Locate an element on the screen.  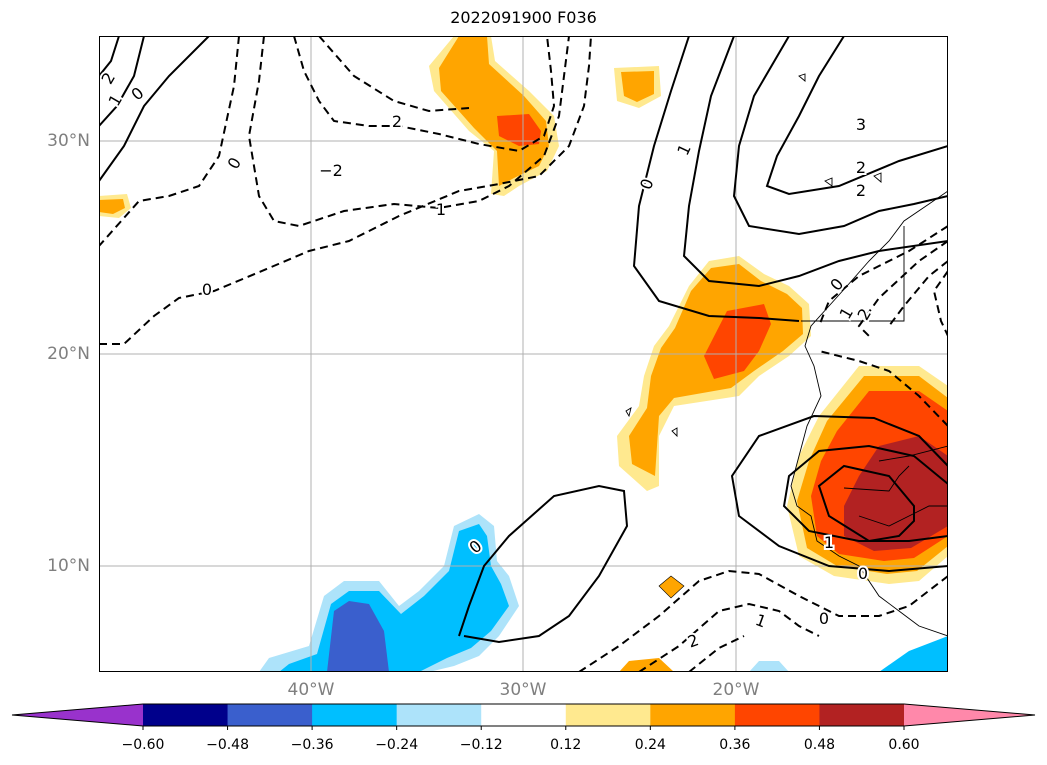
lat-label: 10°N is located at coordinates (68, 566).